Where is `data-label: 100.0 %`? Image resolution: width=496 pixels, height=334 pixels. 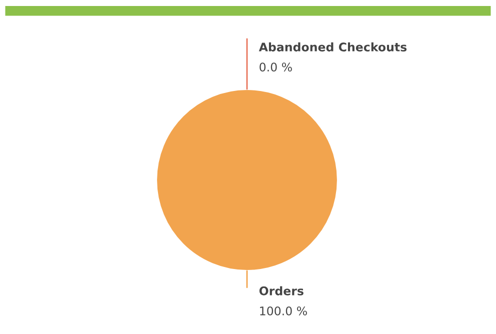 data-label: 100.0 % is located at coordinates (283, 311).